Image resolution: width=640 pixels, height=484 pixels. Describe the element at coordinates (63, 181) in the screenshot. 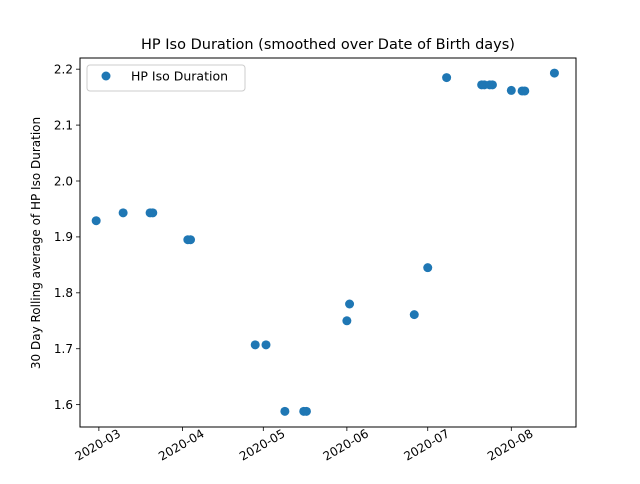

I see `y-tick-label: 2.0` at that location.